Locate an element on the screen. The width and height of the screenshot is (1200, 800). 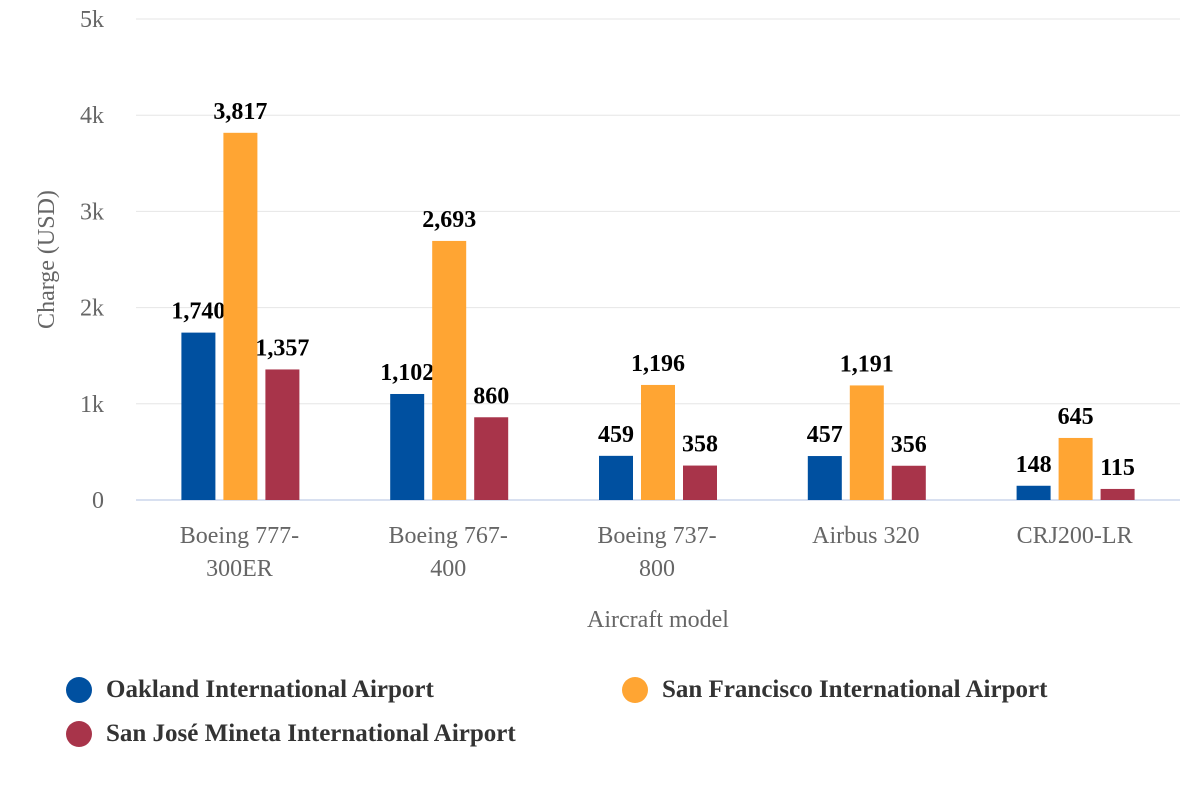
y-axis-title: Charge (USD) is located at coordinates (47, 259).